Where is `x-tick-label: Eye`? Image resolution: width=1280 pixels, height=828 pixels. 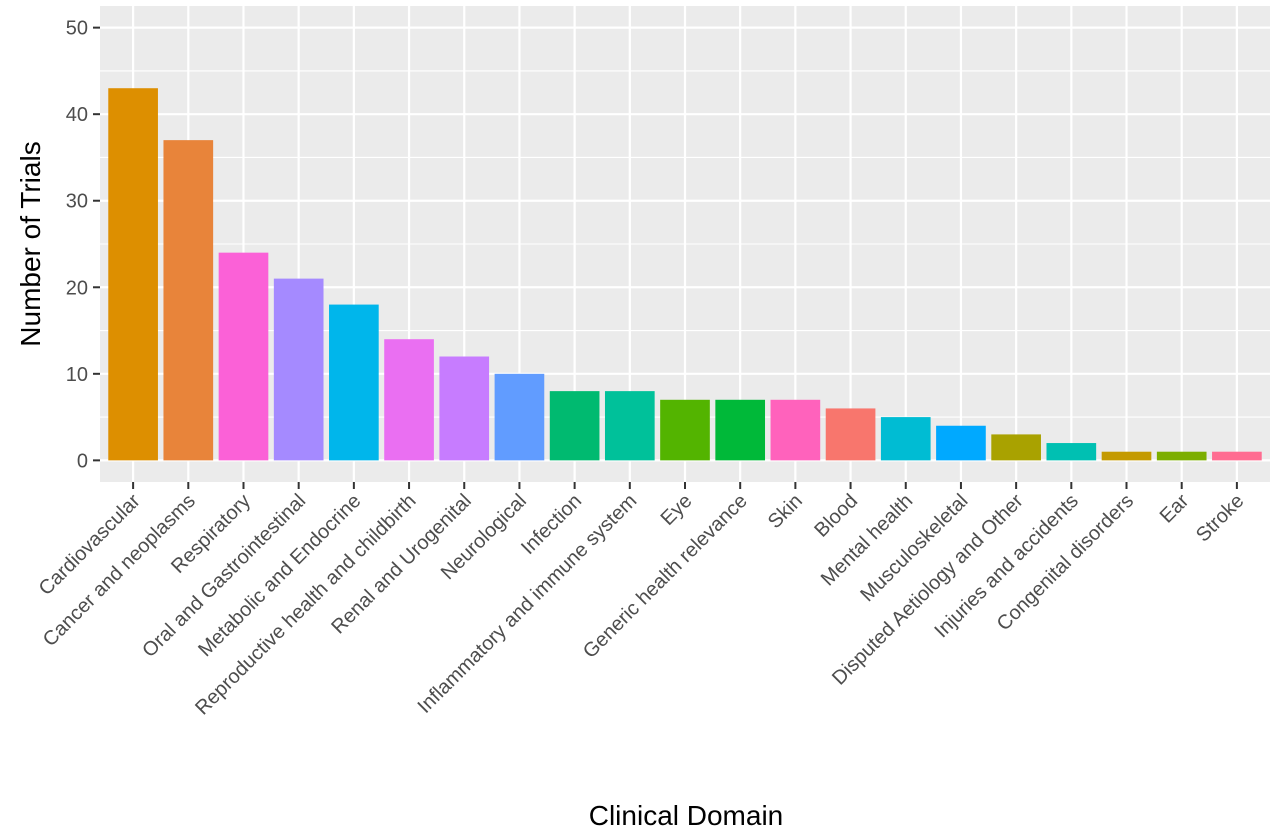 x-tick-label: Eye is located at coordinates (677, 510).